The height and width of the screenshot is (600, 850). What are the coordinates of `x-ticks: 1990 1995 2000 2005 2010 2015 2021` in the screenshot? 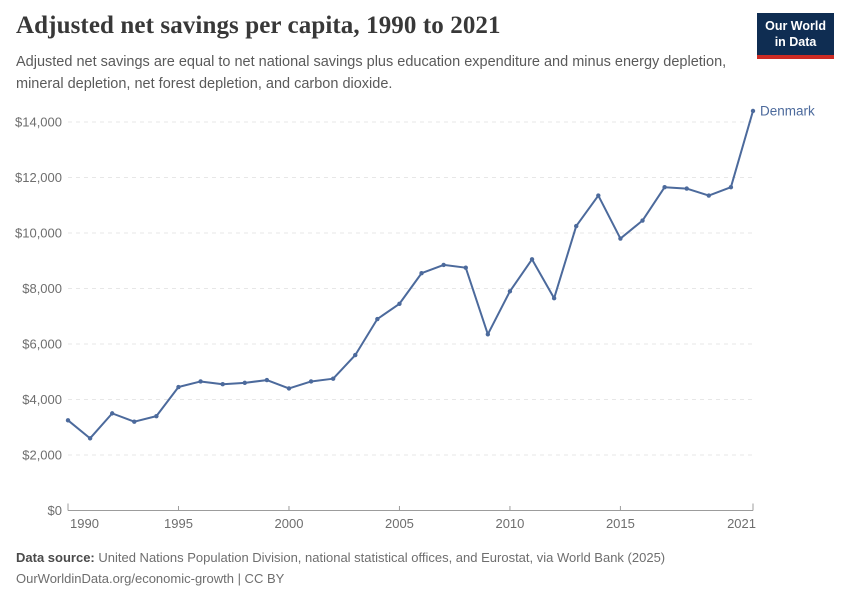 It's located at (411, 517).